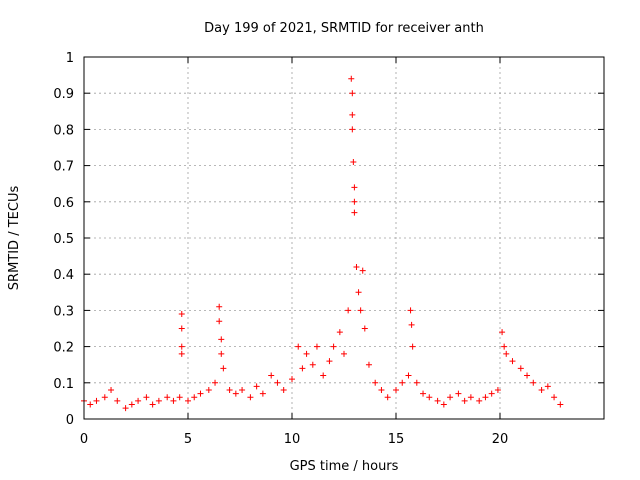  What do you see at coordinates (63, 239) in the screenshot?
I see `y-tick-label: 0.5` at bounding box center [63, 239].